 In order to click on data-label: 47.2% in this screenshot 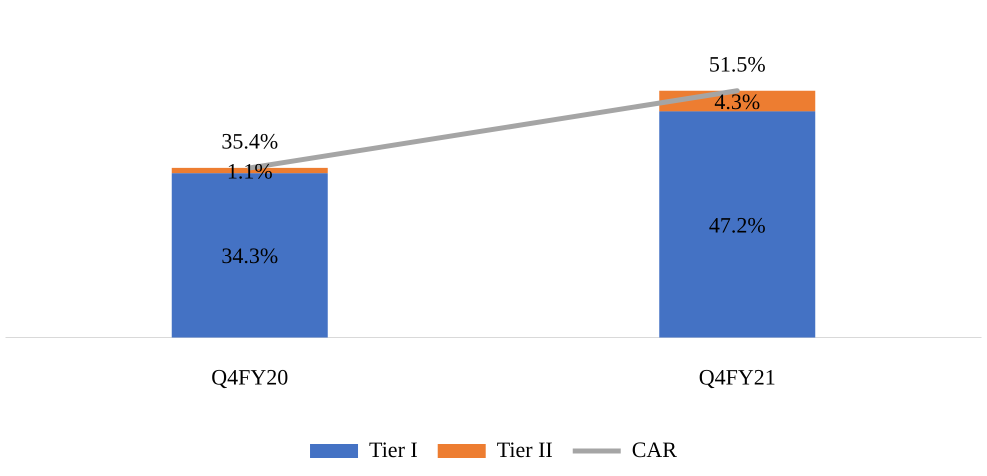, I will do `click(737, 225)`.